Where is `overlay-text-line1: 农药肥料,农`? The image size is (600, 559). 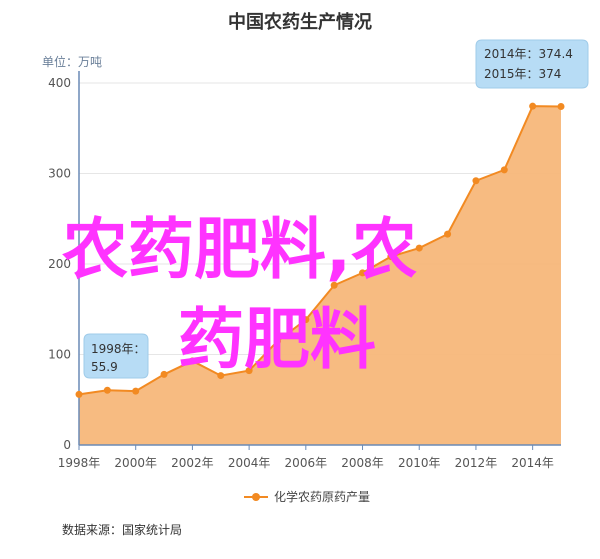 overlay-text-line1: 农药肥料,农 is located at coordinates (239, 249).